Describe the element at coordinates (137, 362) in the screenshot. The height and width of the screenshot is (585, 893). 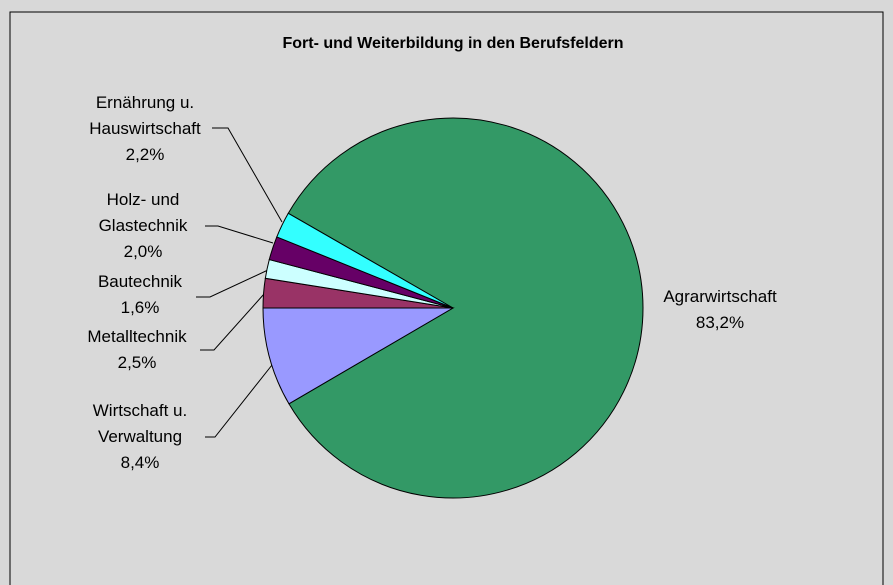
I see `slice-value-label: 2,5%` at that location.